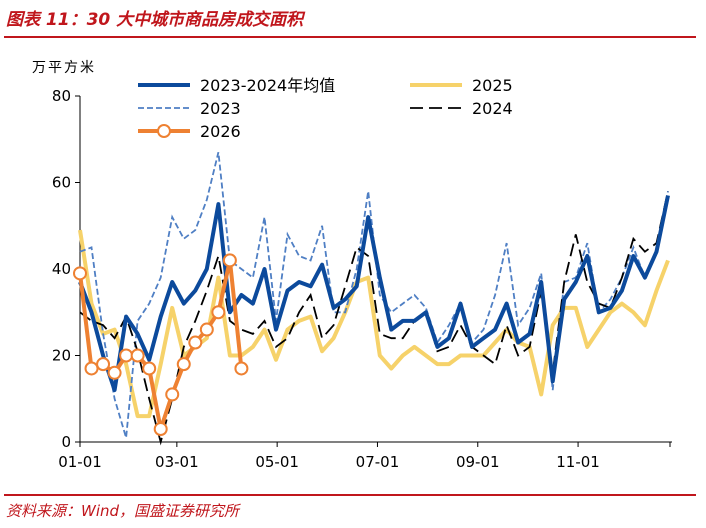  Describe the element at coordinates (378, 462) in the screenshot. I see `x-tick-label-07-01: 07-01` at that location.